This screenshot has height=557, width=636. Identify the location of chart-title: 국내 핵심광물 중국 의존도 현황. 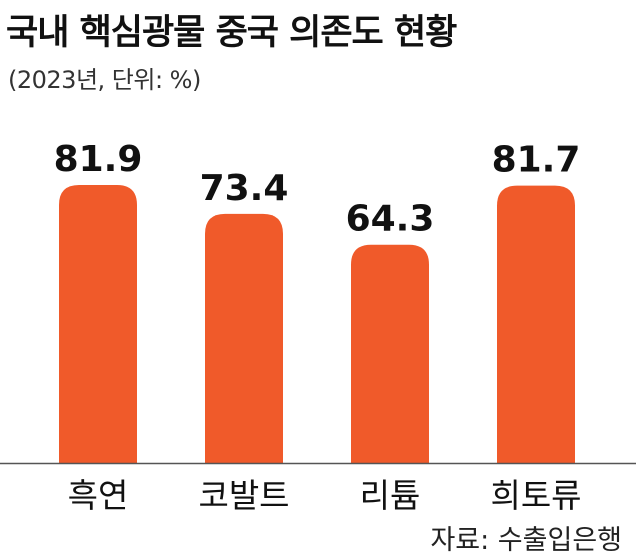
(231, 33).